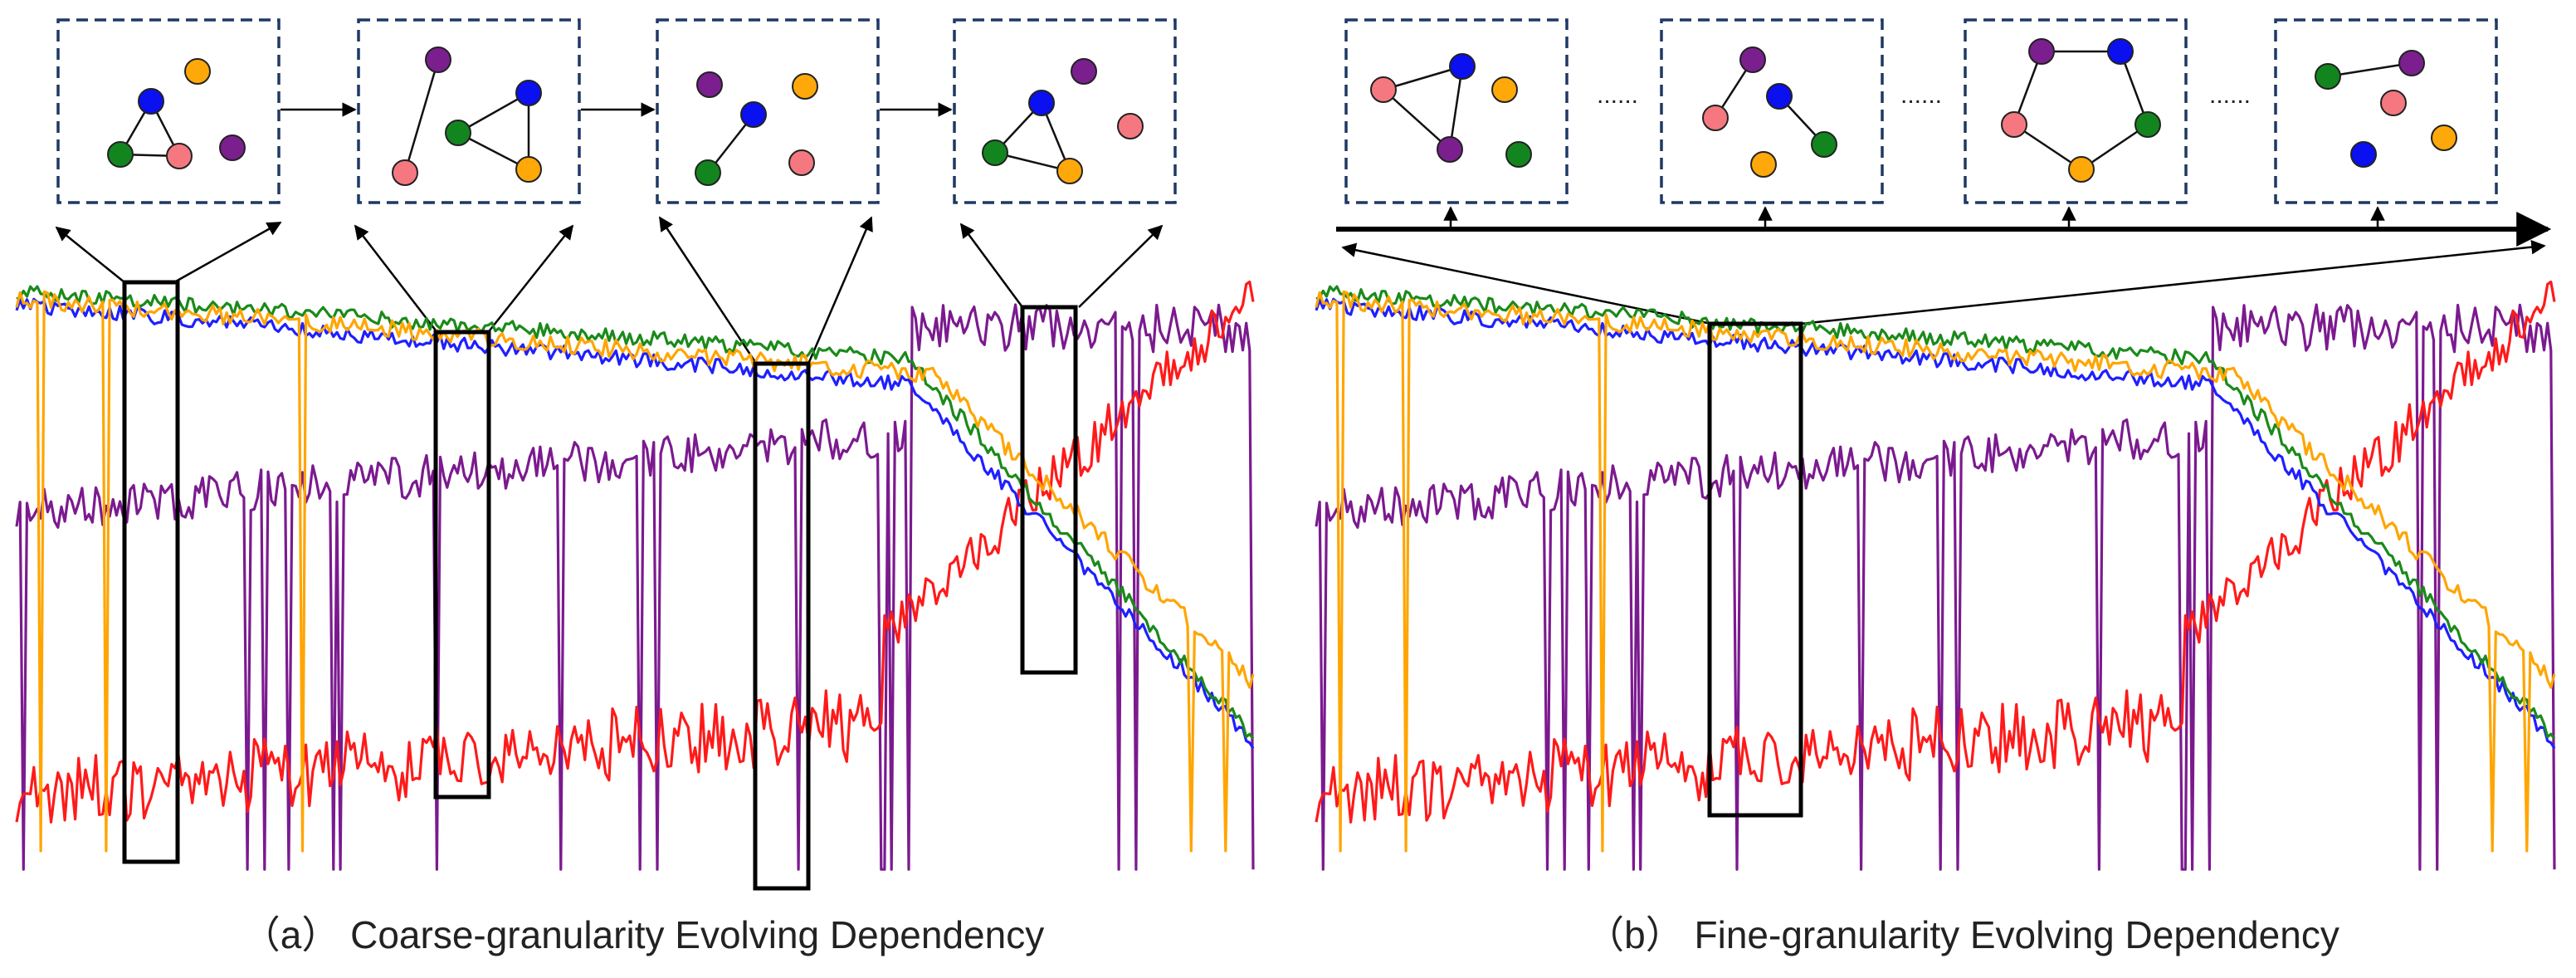 This screenshot has height=978, width=2576. Describe the element at coordinates (2173, 282) in the screenshot. I see `expand-arrow` at that location.